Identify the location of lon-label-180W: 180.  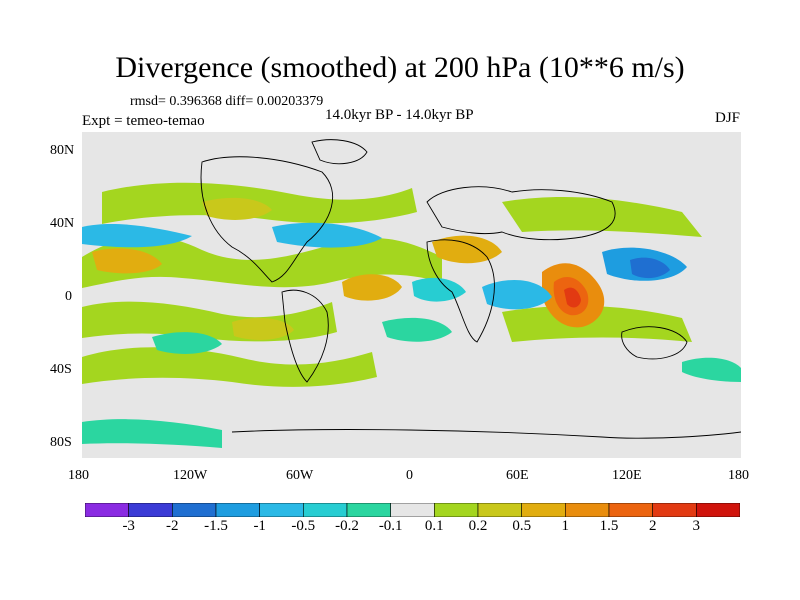
(78, 475).